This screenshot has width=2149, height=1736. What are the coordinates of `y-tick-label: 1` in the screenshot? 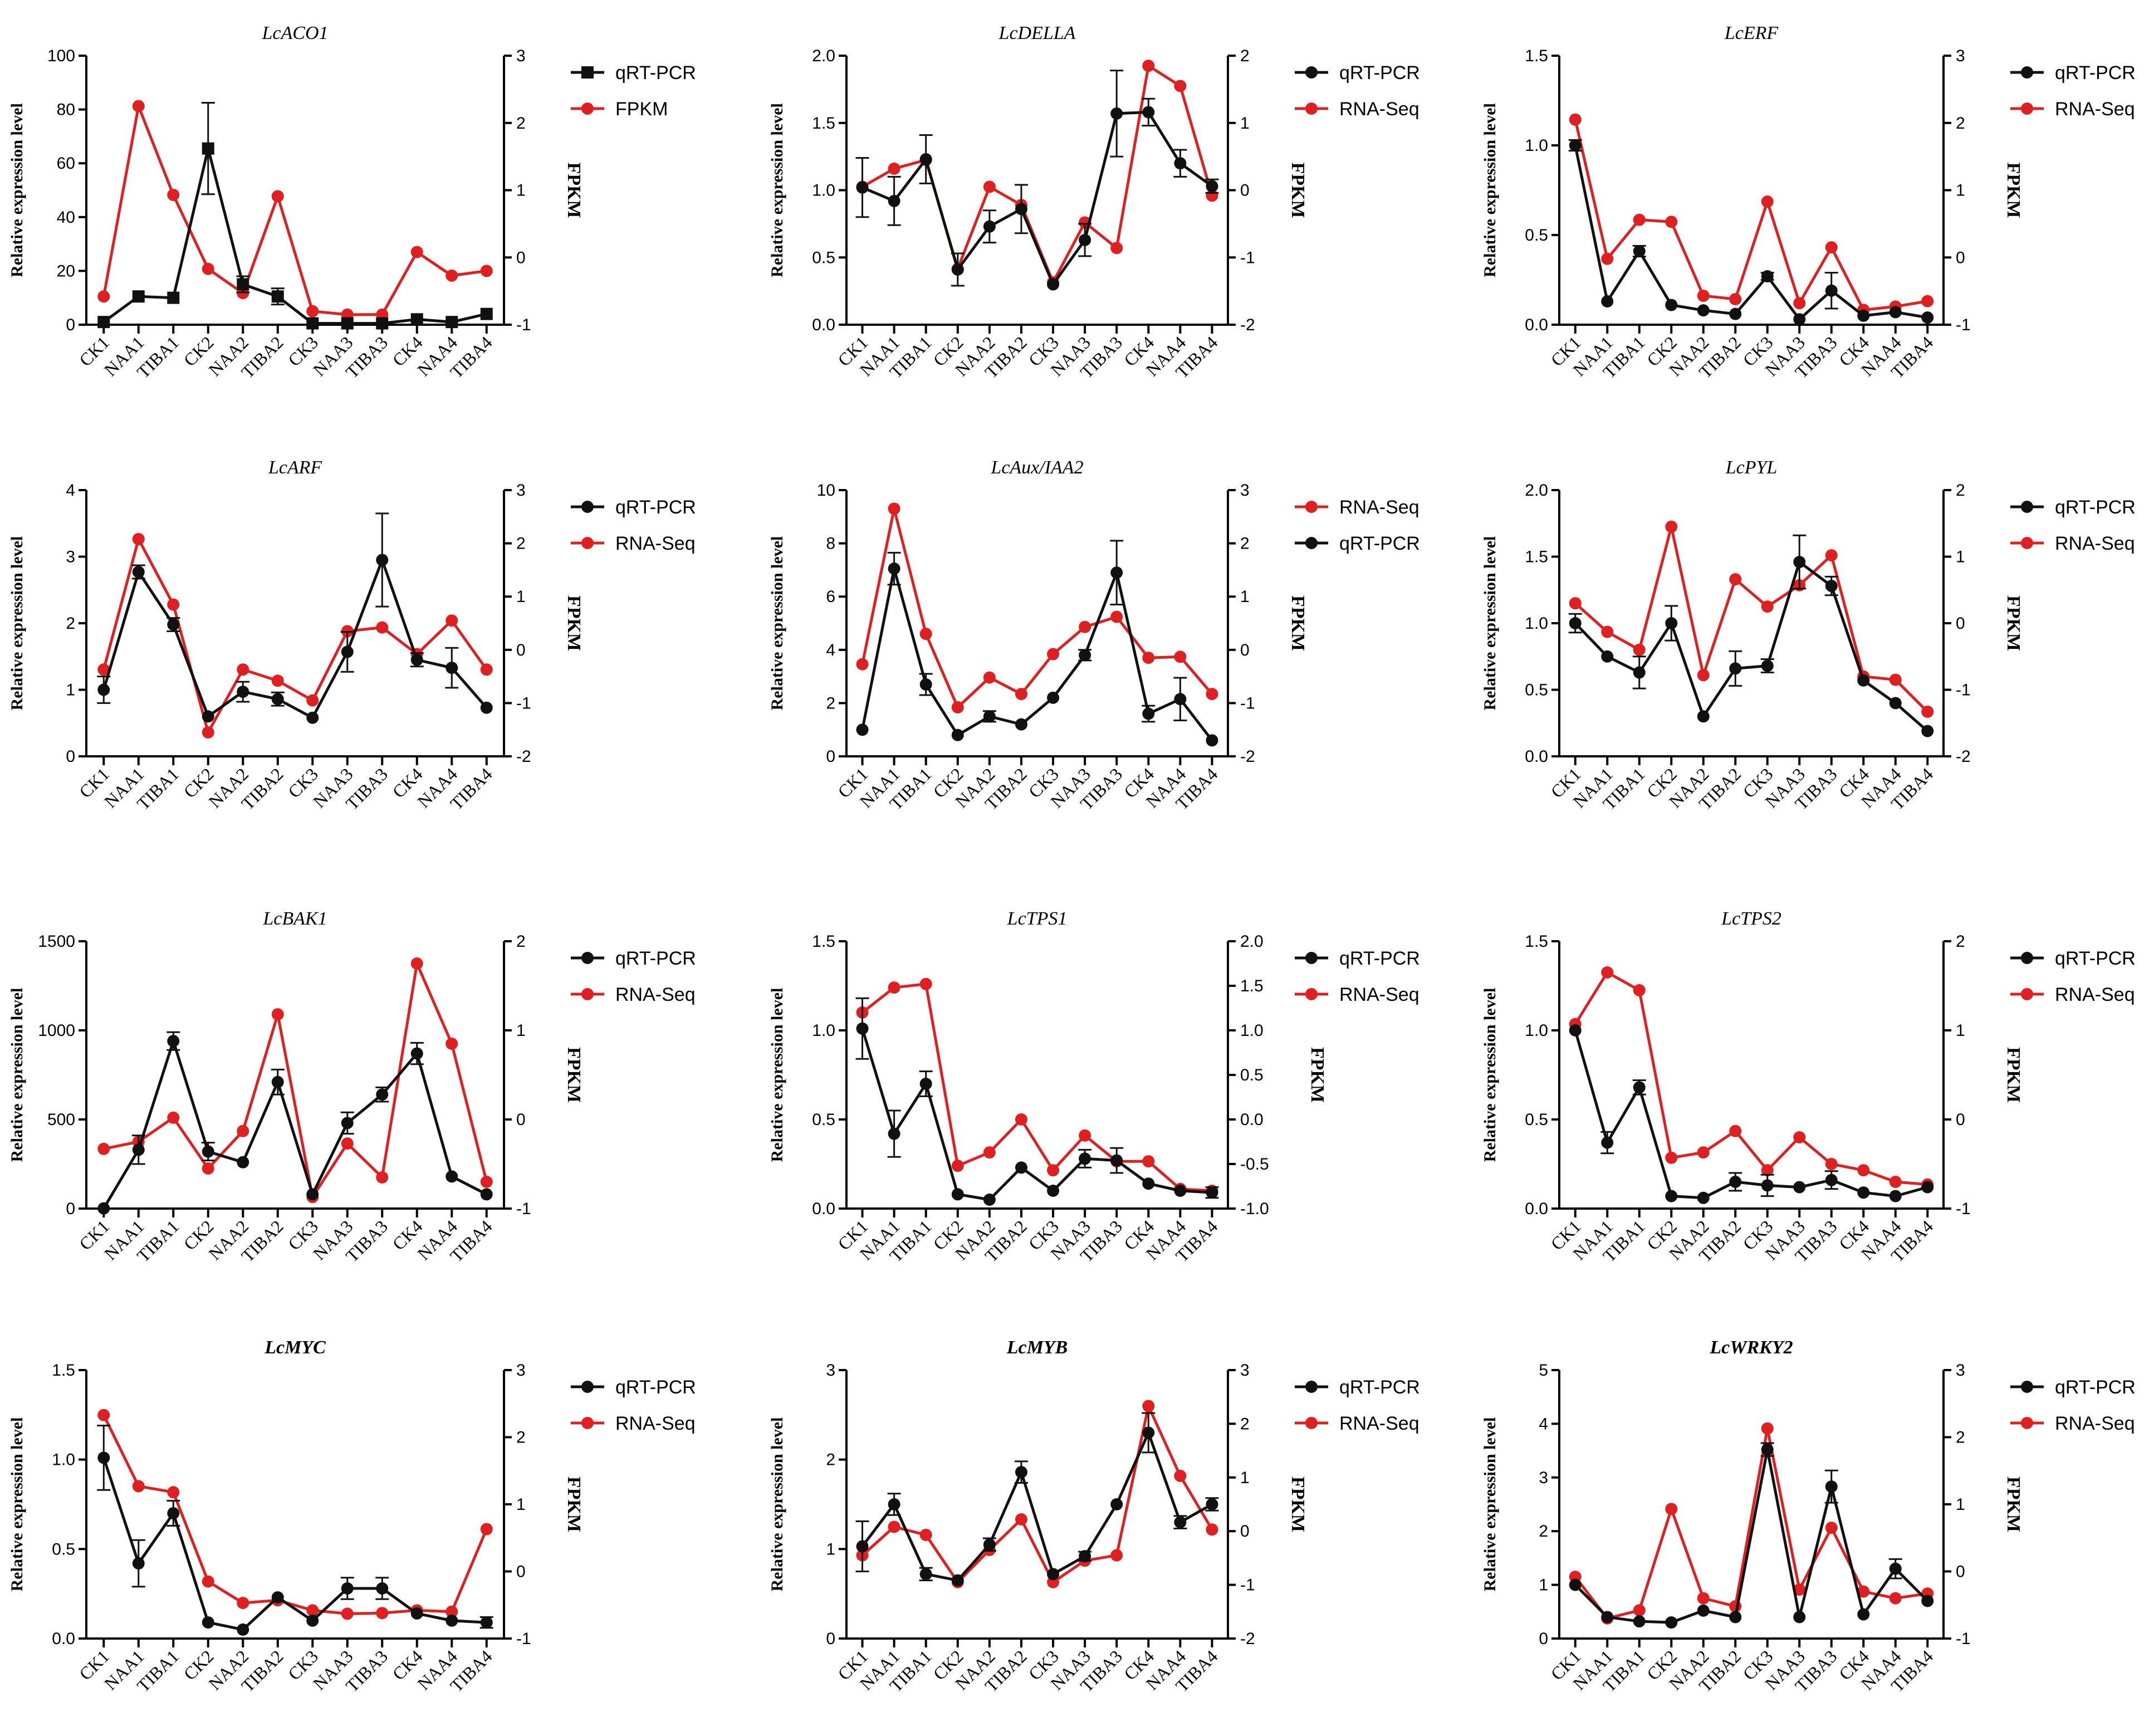 It's located at (1543, 1586).